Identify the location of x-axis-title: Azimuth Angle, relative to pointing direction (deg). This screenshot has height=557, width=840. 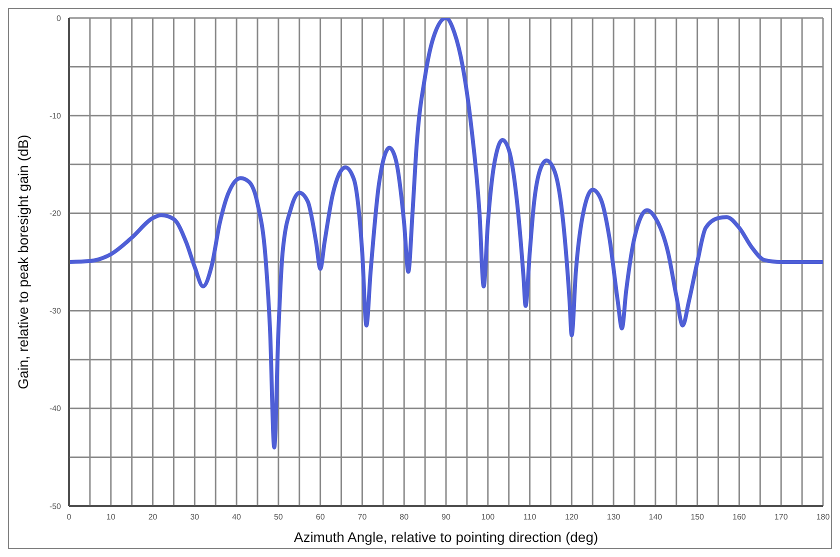
(446, 537).